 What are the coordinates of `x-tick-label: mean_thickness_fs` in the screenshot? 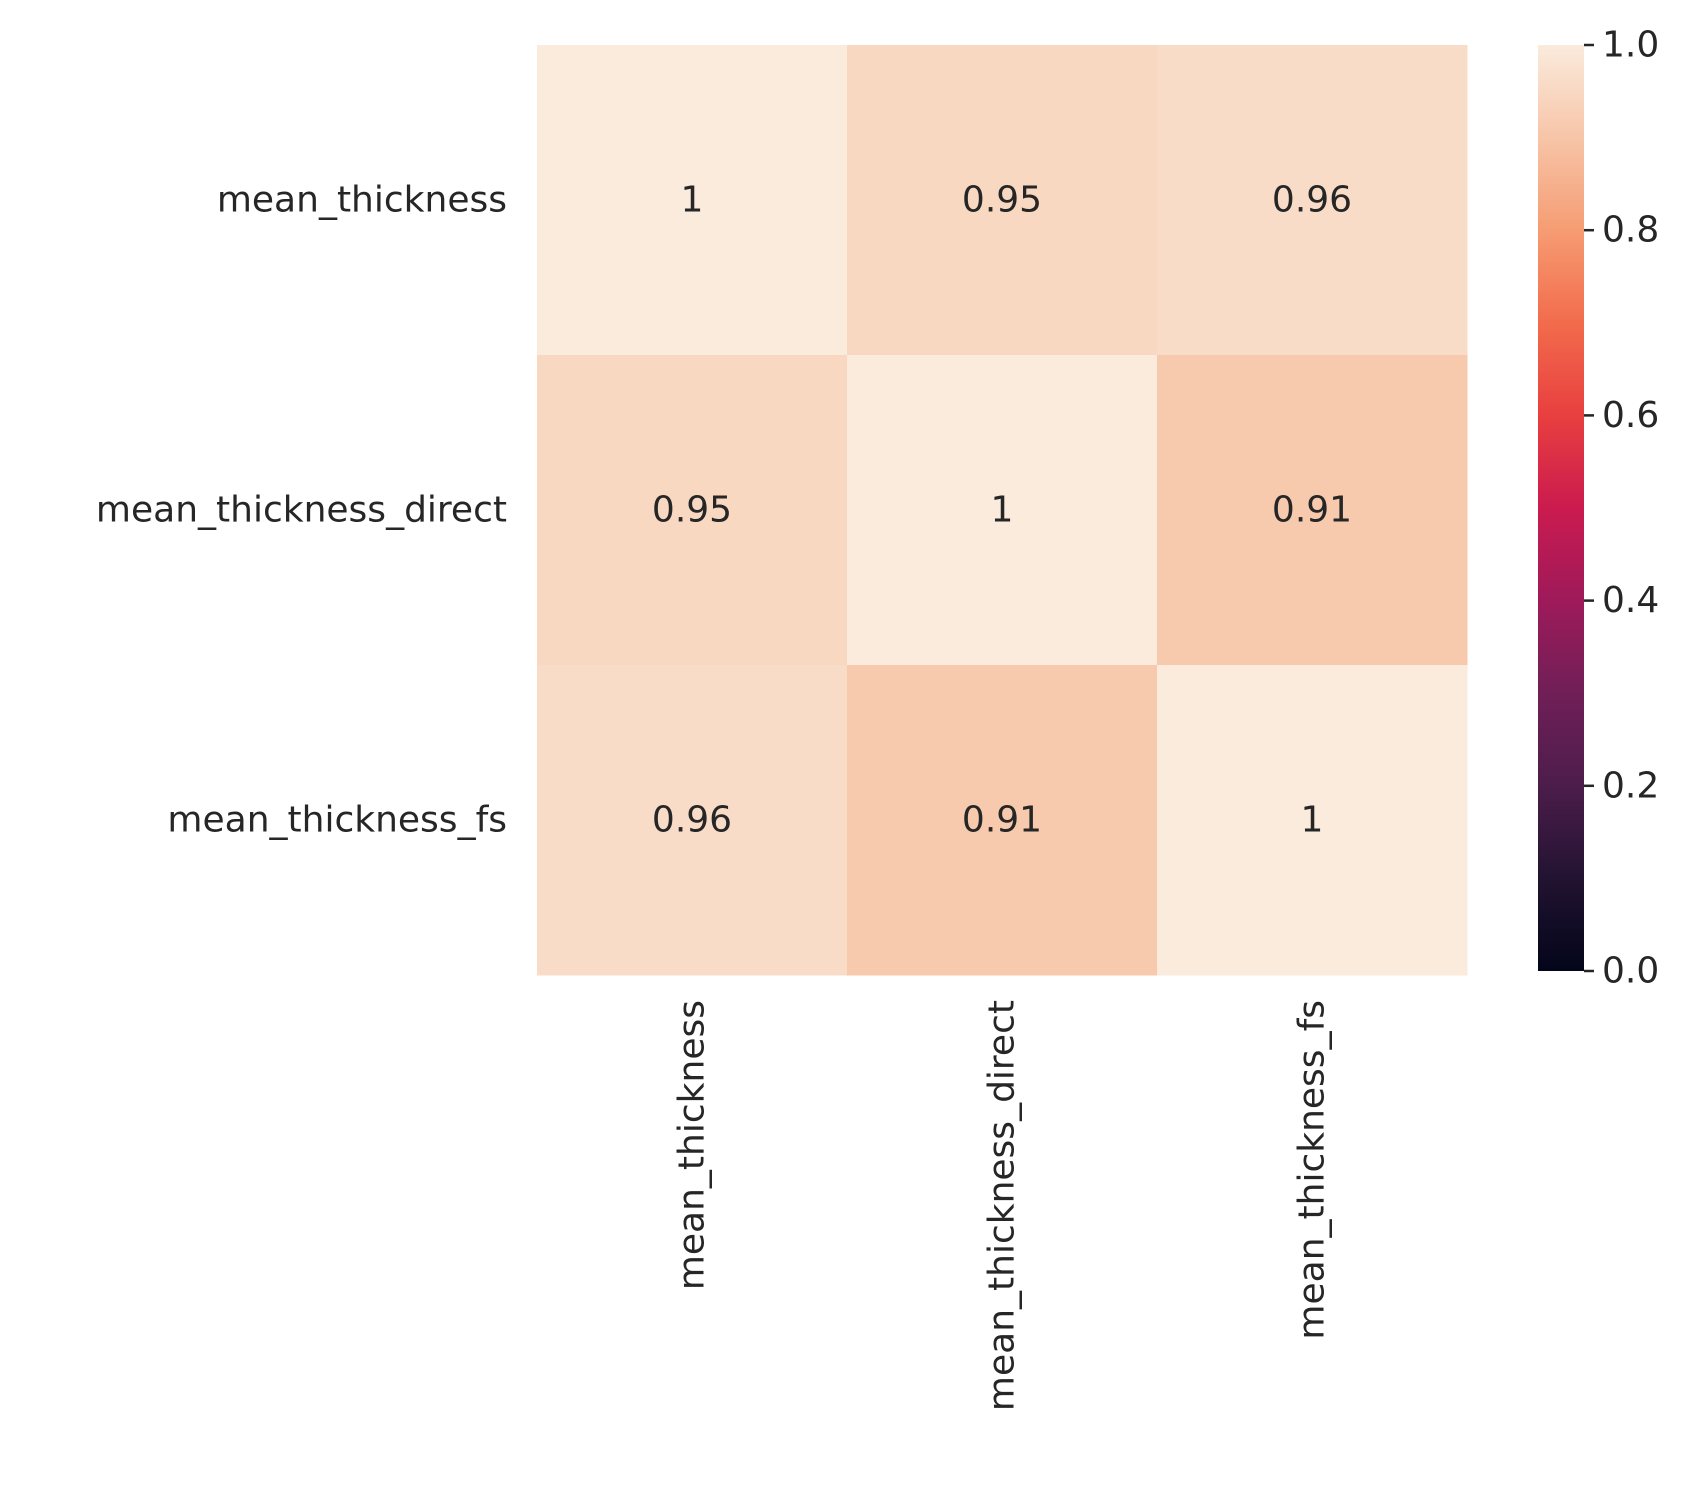 It's located at (1312, 1170).